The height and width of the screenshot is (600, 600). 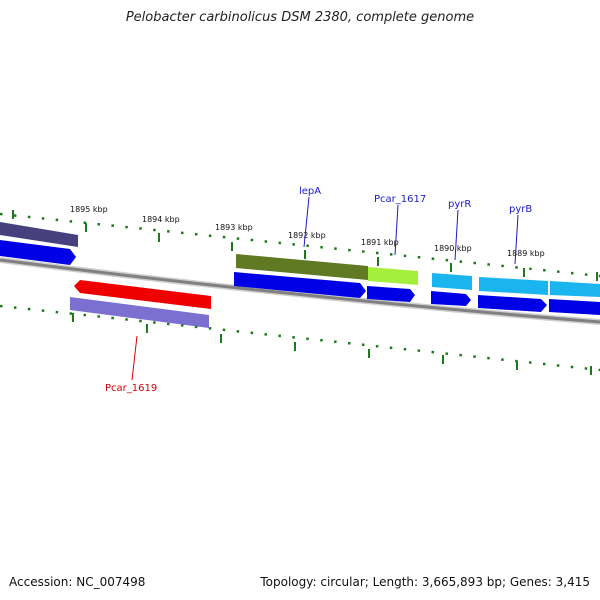 What do you see at coordinates (300, 285) in the screenshot?
I see `cds-lepA` at bounding box center [300, 285].